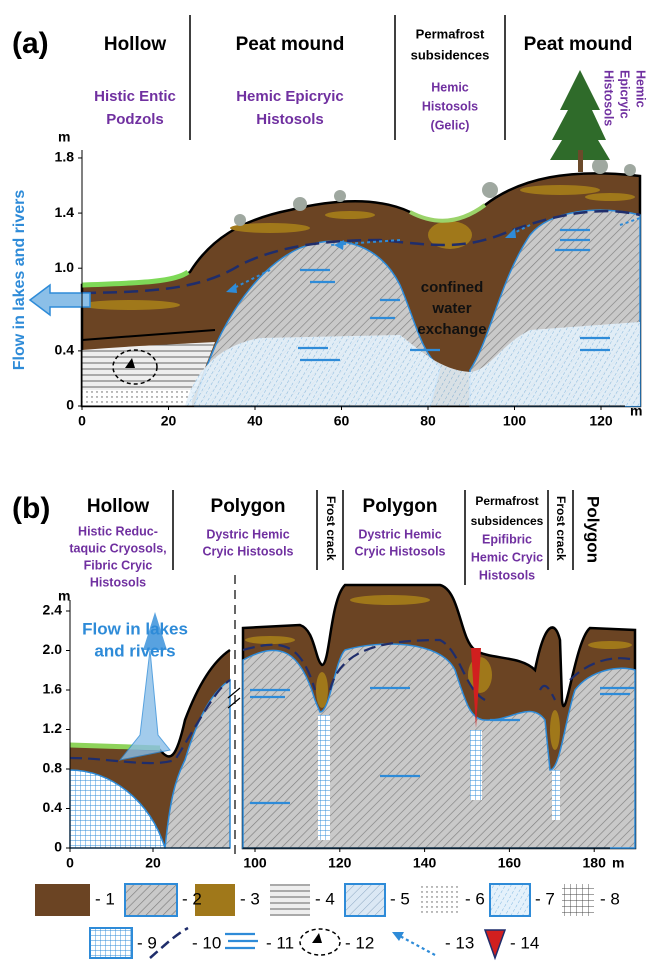 The height and width of the screenshot is (969, 651). Describe the element at coordinates (147, 942) in the screenshot. I see `legend-label: - 9` at that location.